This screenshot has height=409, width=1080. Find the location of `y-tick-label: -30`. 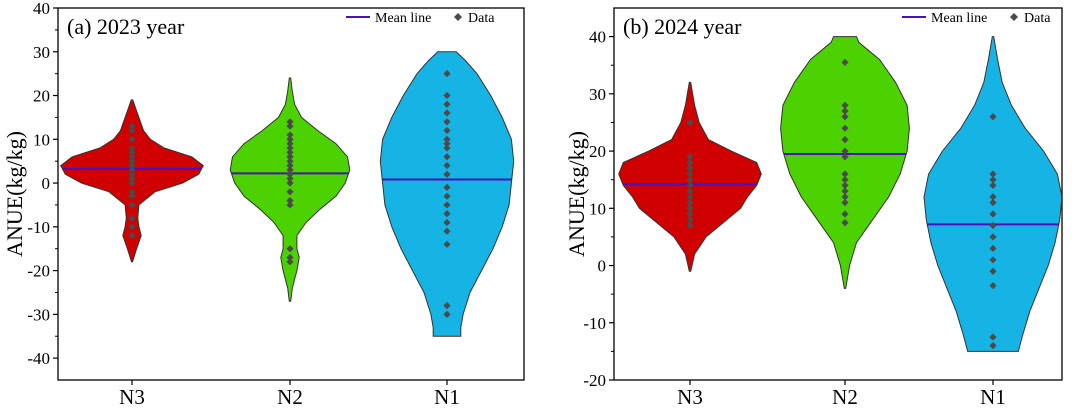

y-tick-label: -30 is located at coordinates (38, 314).